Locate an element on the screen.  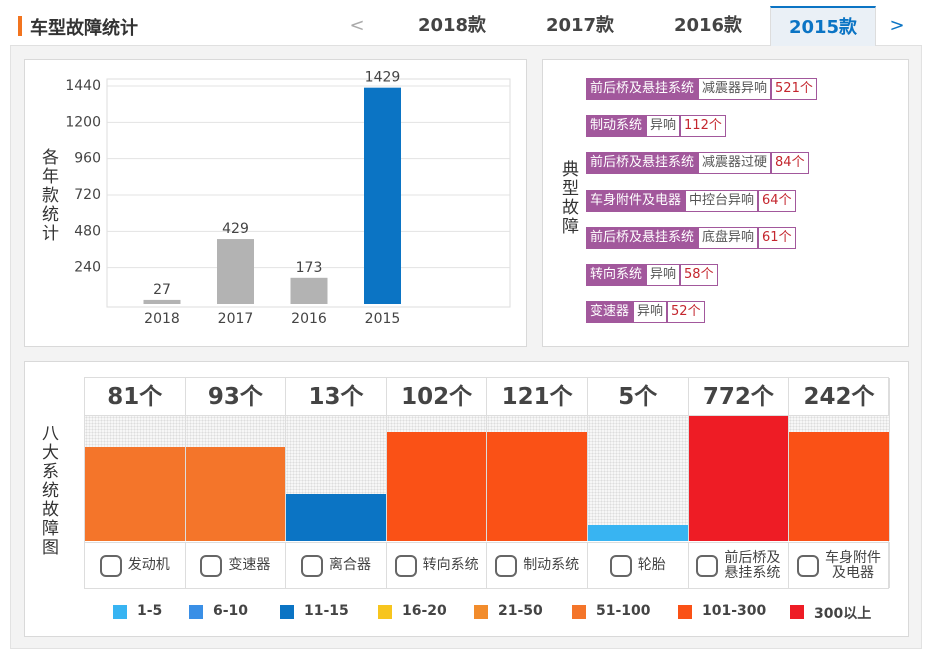
count-label: 102个 is located at coordinates (437, 397).